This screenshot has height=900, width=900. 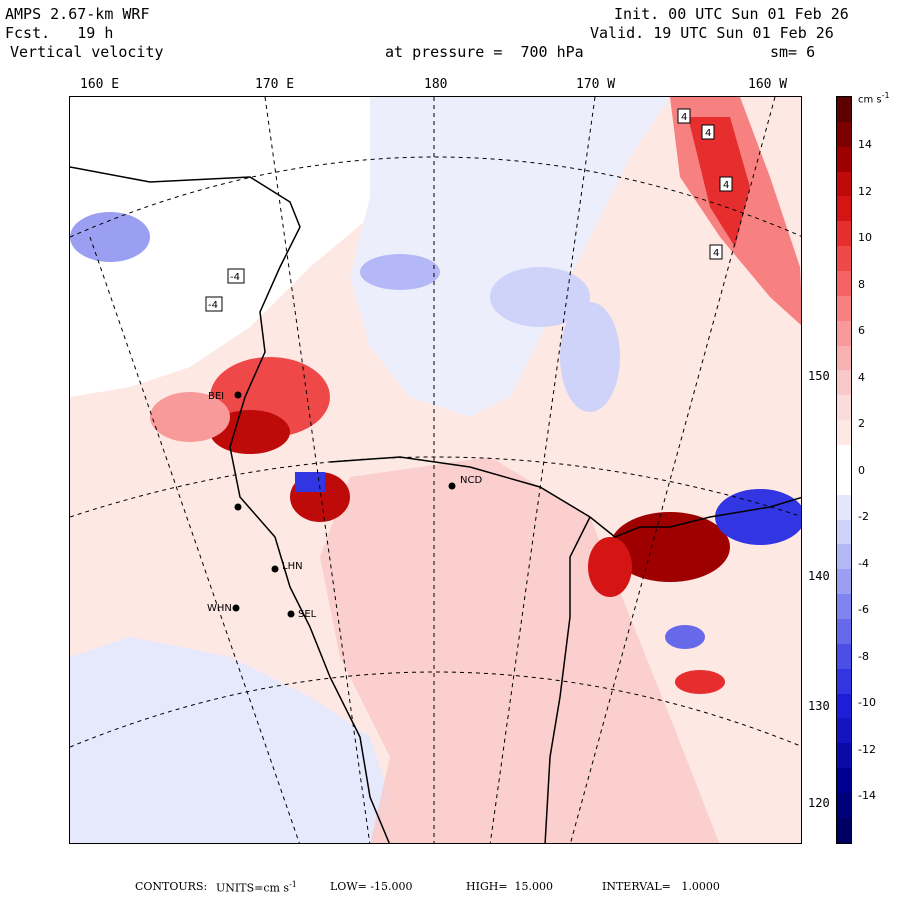 I want to click on colorbar-tick-label: 0, so click(x=861, y=470).